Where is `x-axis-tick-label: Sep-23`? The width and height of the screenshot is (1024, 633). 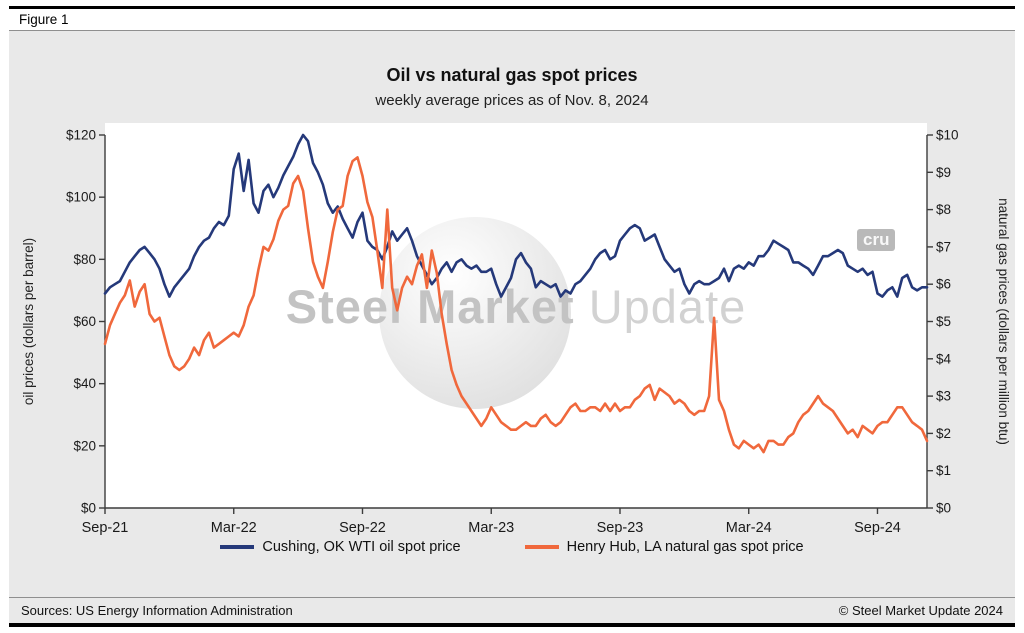
x-axis-tick-label: Sep-23 is located at coordinates (620, 527).